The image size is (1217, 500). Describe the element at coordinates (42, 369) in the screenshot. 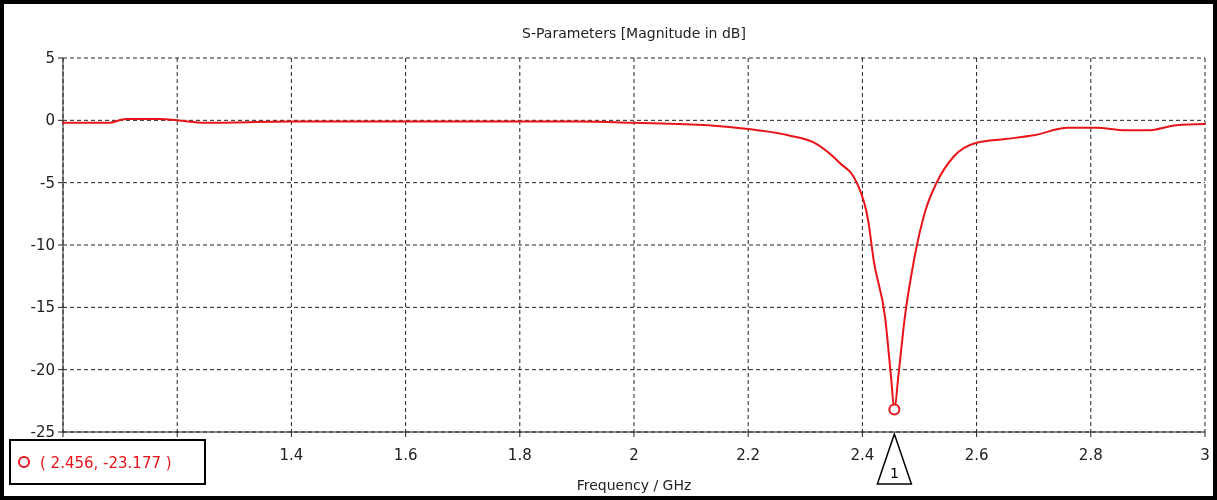

I see `y-tick-label: -20` at that location.